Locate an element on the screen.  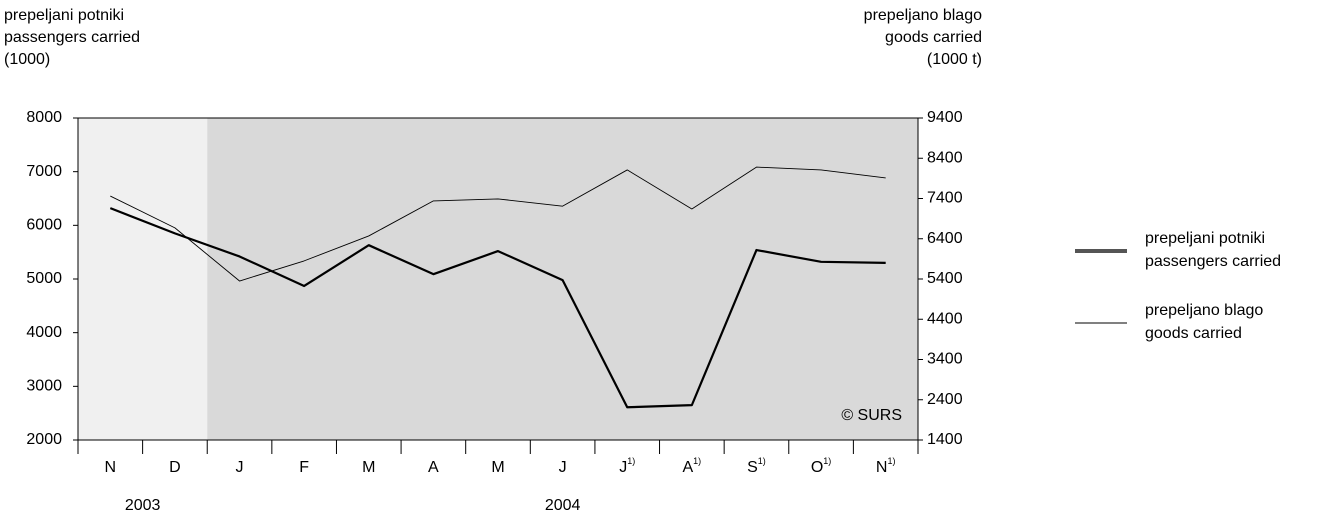
y-tick-label: 7000 is located at coordinates (44, 171).